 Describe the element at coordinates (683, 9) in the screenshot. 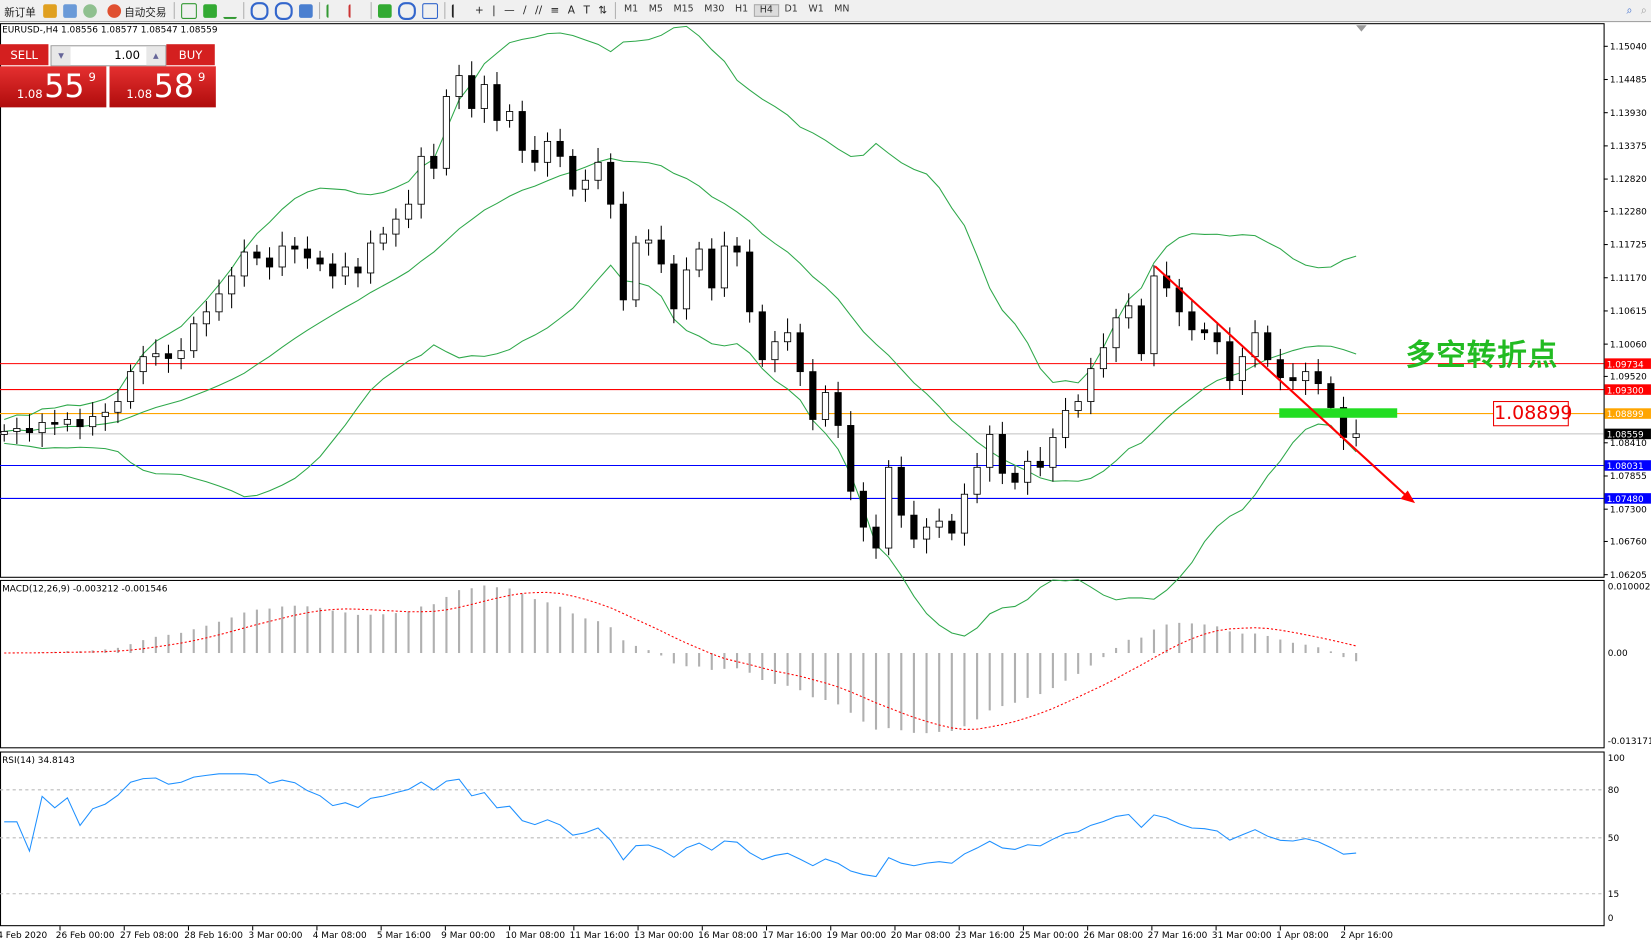

I see `timeframe-m15: M15` at that location.